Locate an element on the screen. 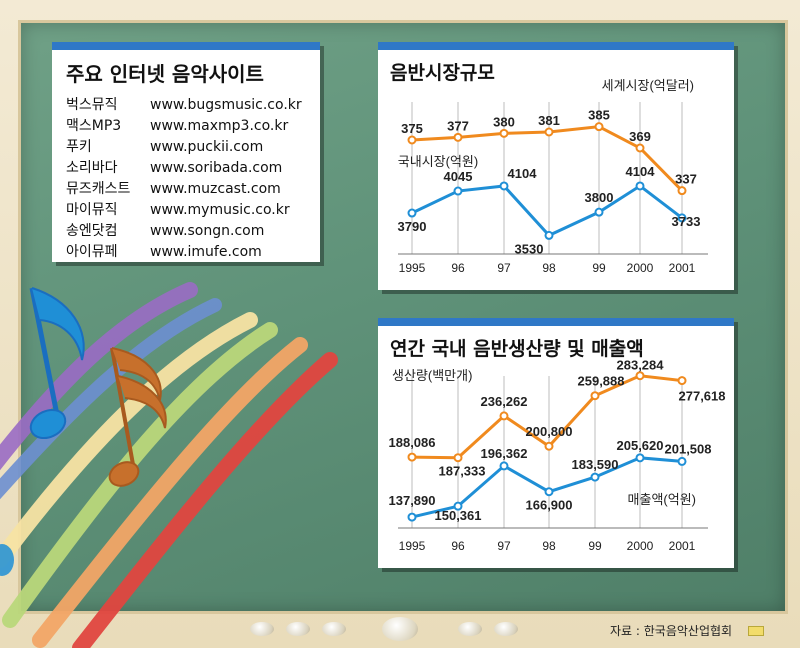 Image resolution: width=800 pixels, height=648 pixels. data-label: 380 is located at coordinates (504, 121).